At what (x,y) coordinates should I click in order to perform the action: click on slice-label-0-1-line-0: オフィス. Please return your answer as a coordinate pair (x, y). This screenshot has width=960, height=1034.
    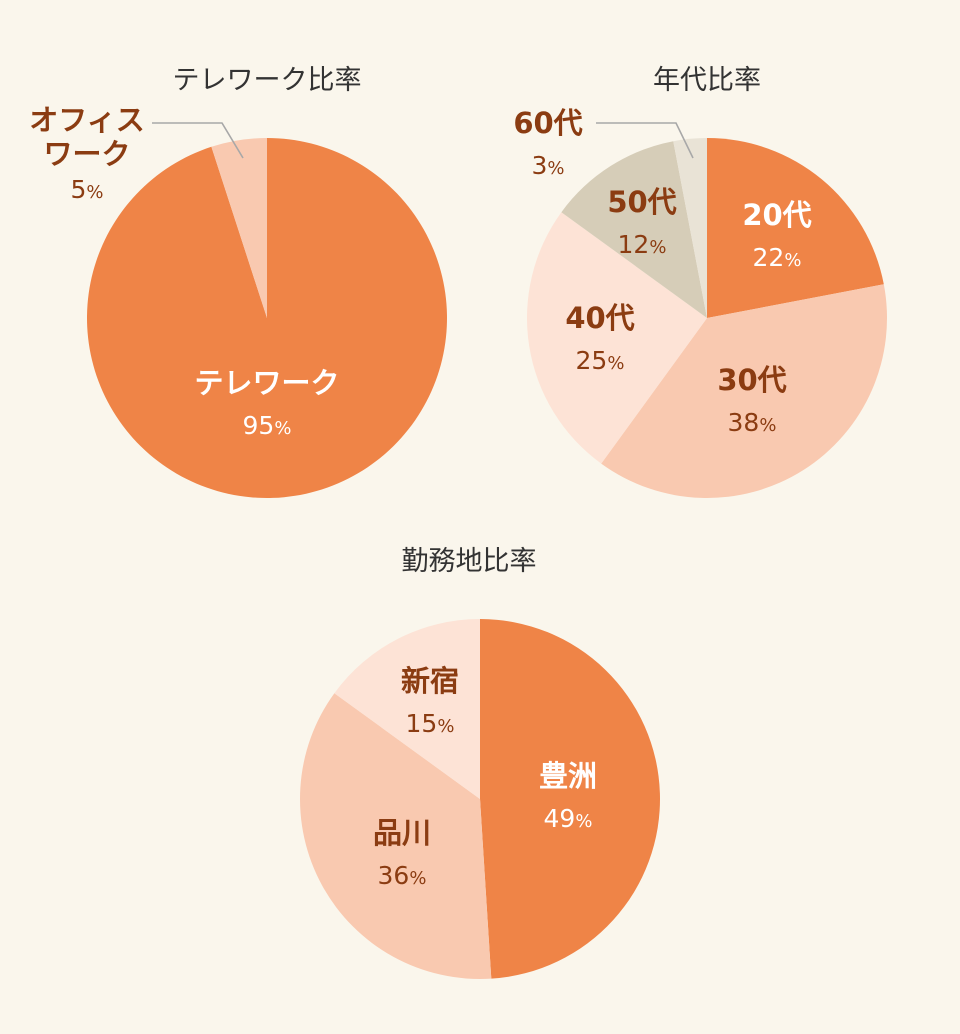
    Looking at the image, I should click on (86, 120).